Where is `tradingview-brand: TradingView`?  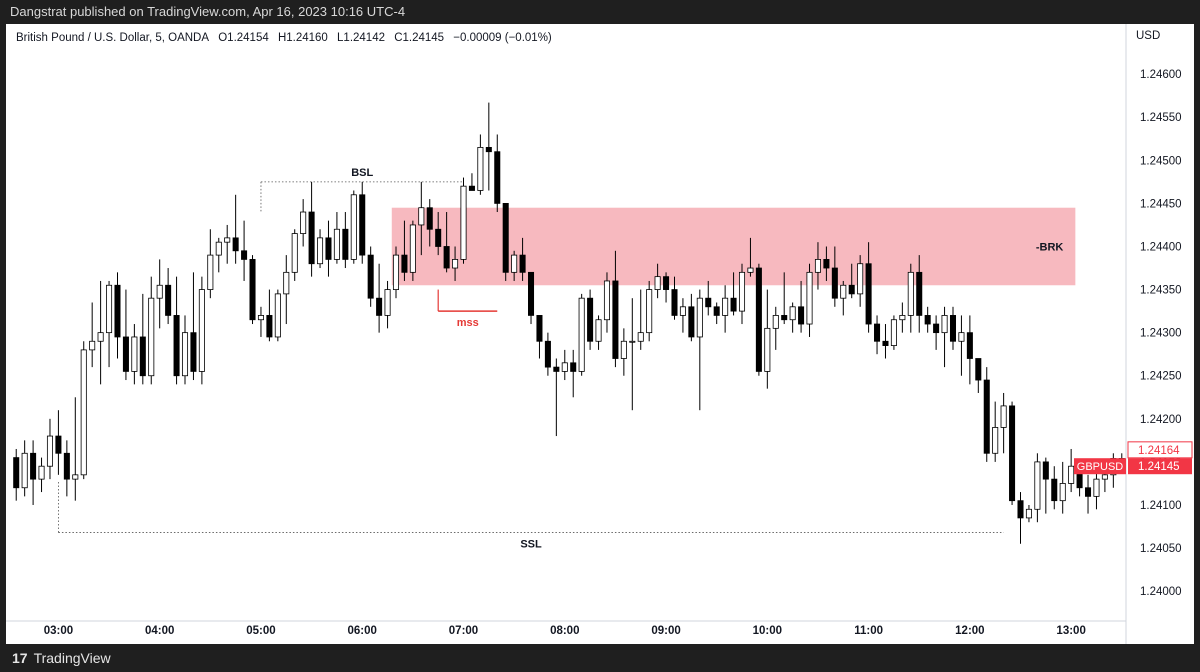
tradingview-brand: TradingView is located at coordinates (72, 658).